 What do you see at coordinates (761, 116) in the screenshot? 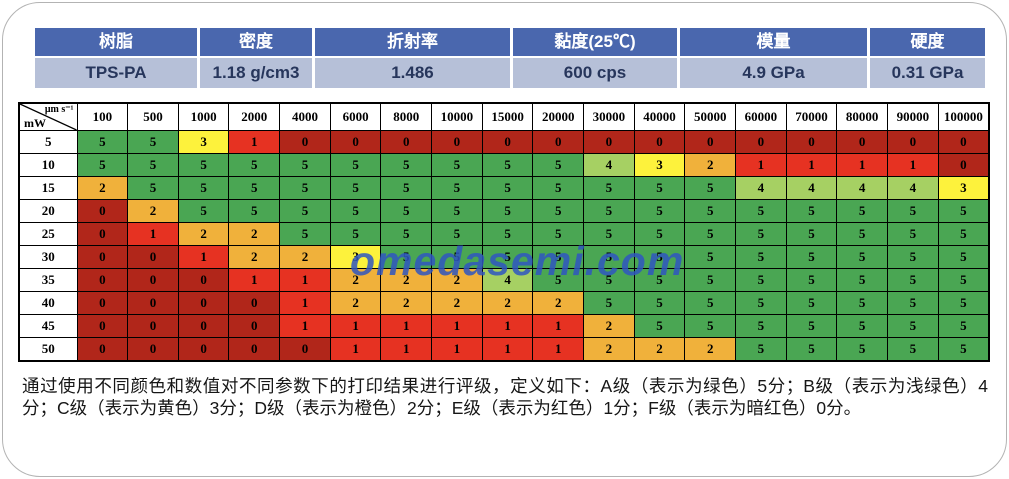
I see `matrix-col-header: 60000` at bounding box center [761, 116].